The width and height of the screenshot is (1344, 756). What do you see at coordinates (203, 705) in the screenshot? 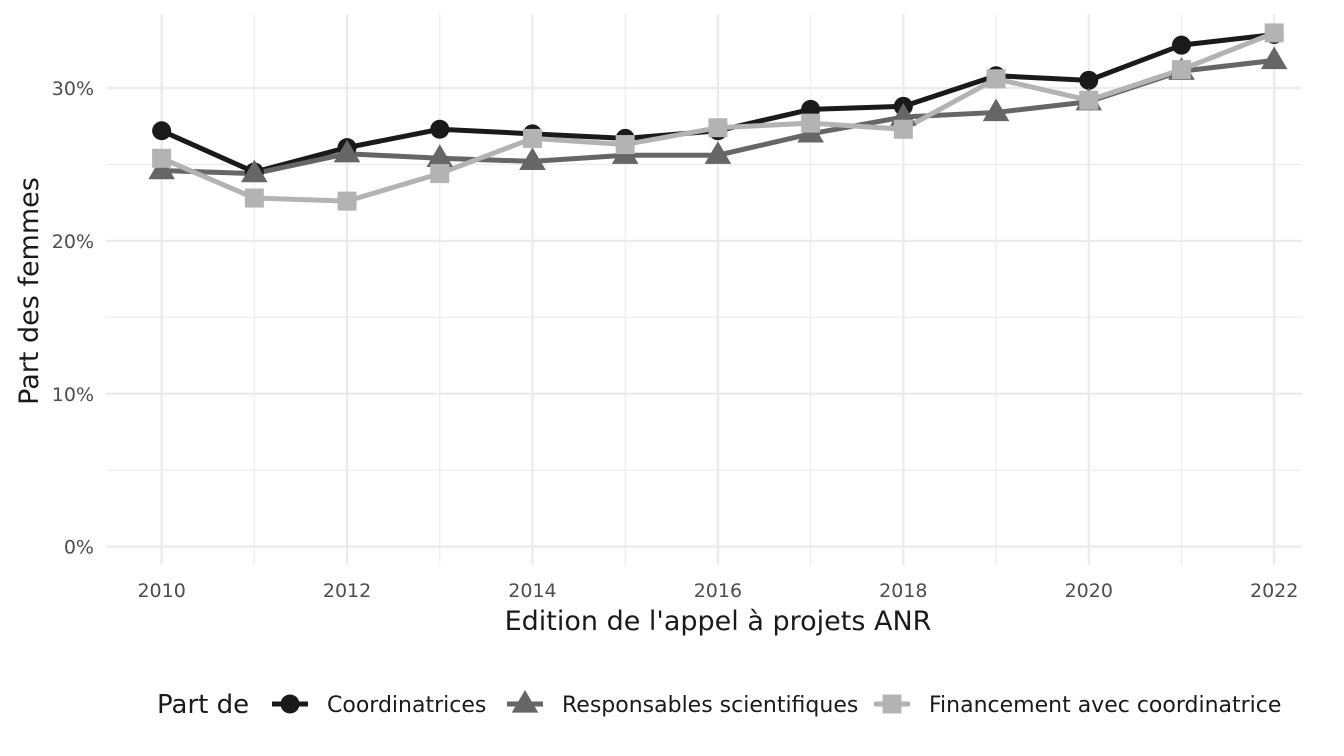
I see `legend-title: Part de` at bounding box center [203, 705].